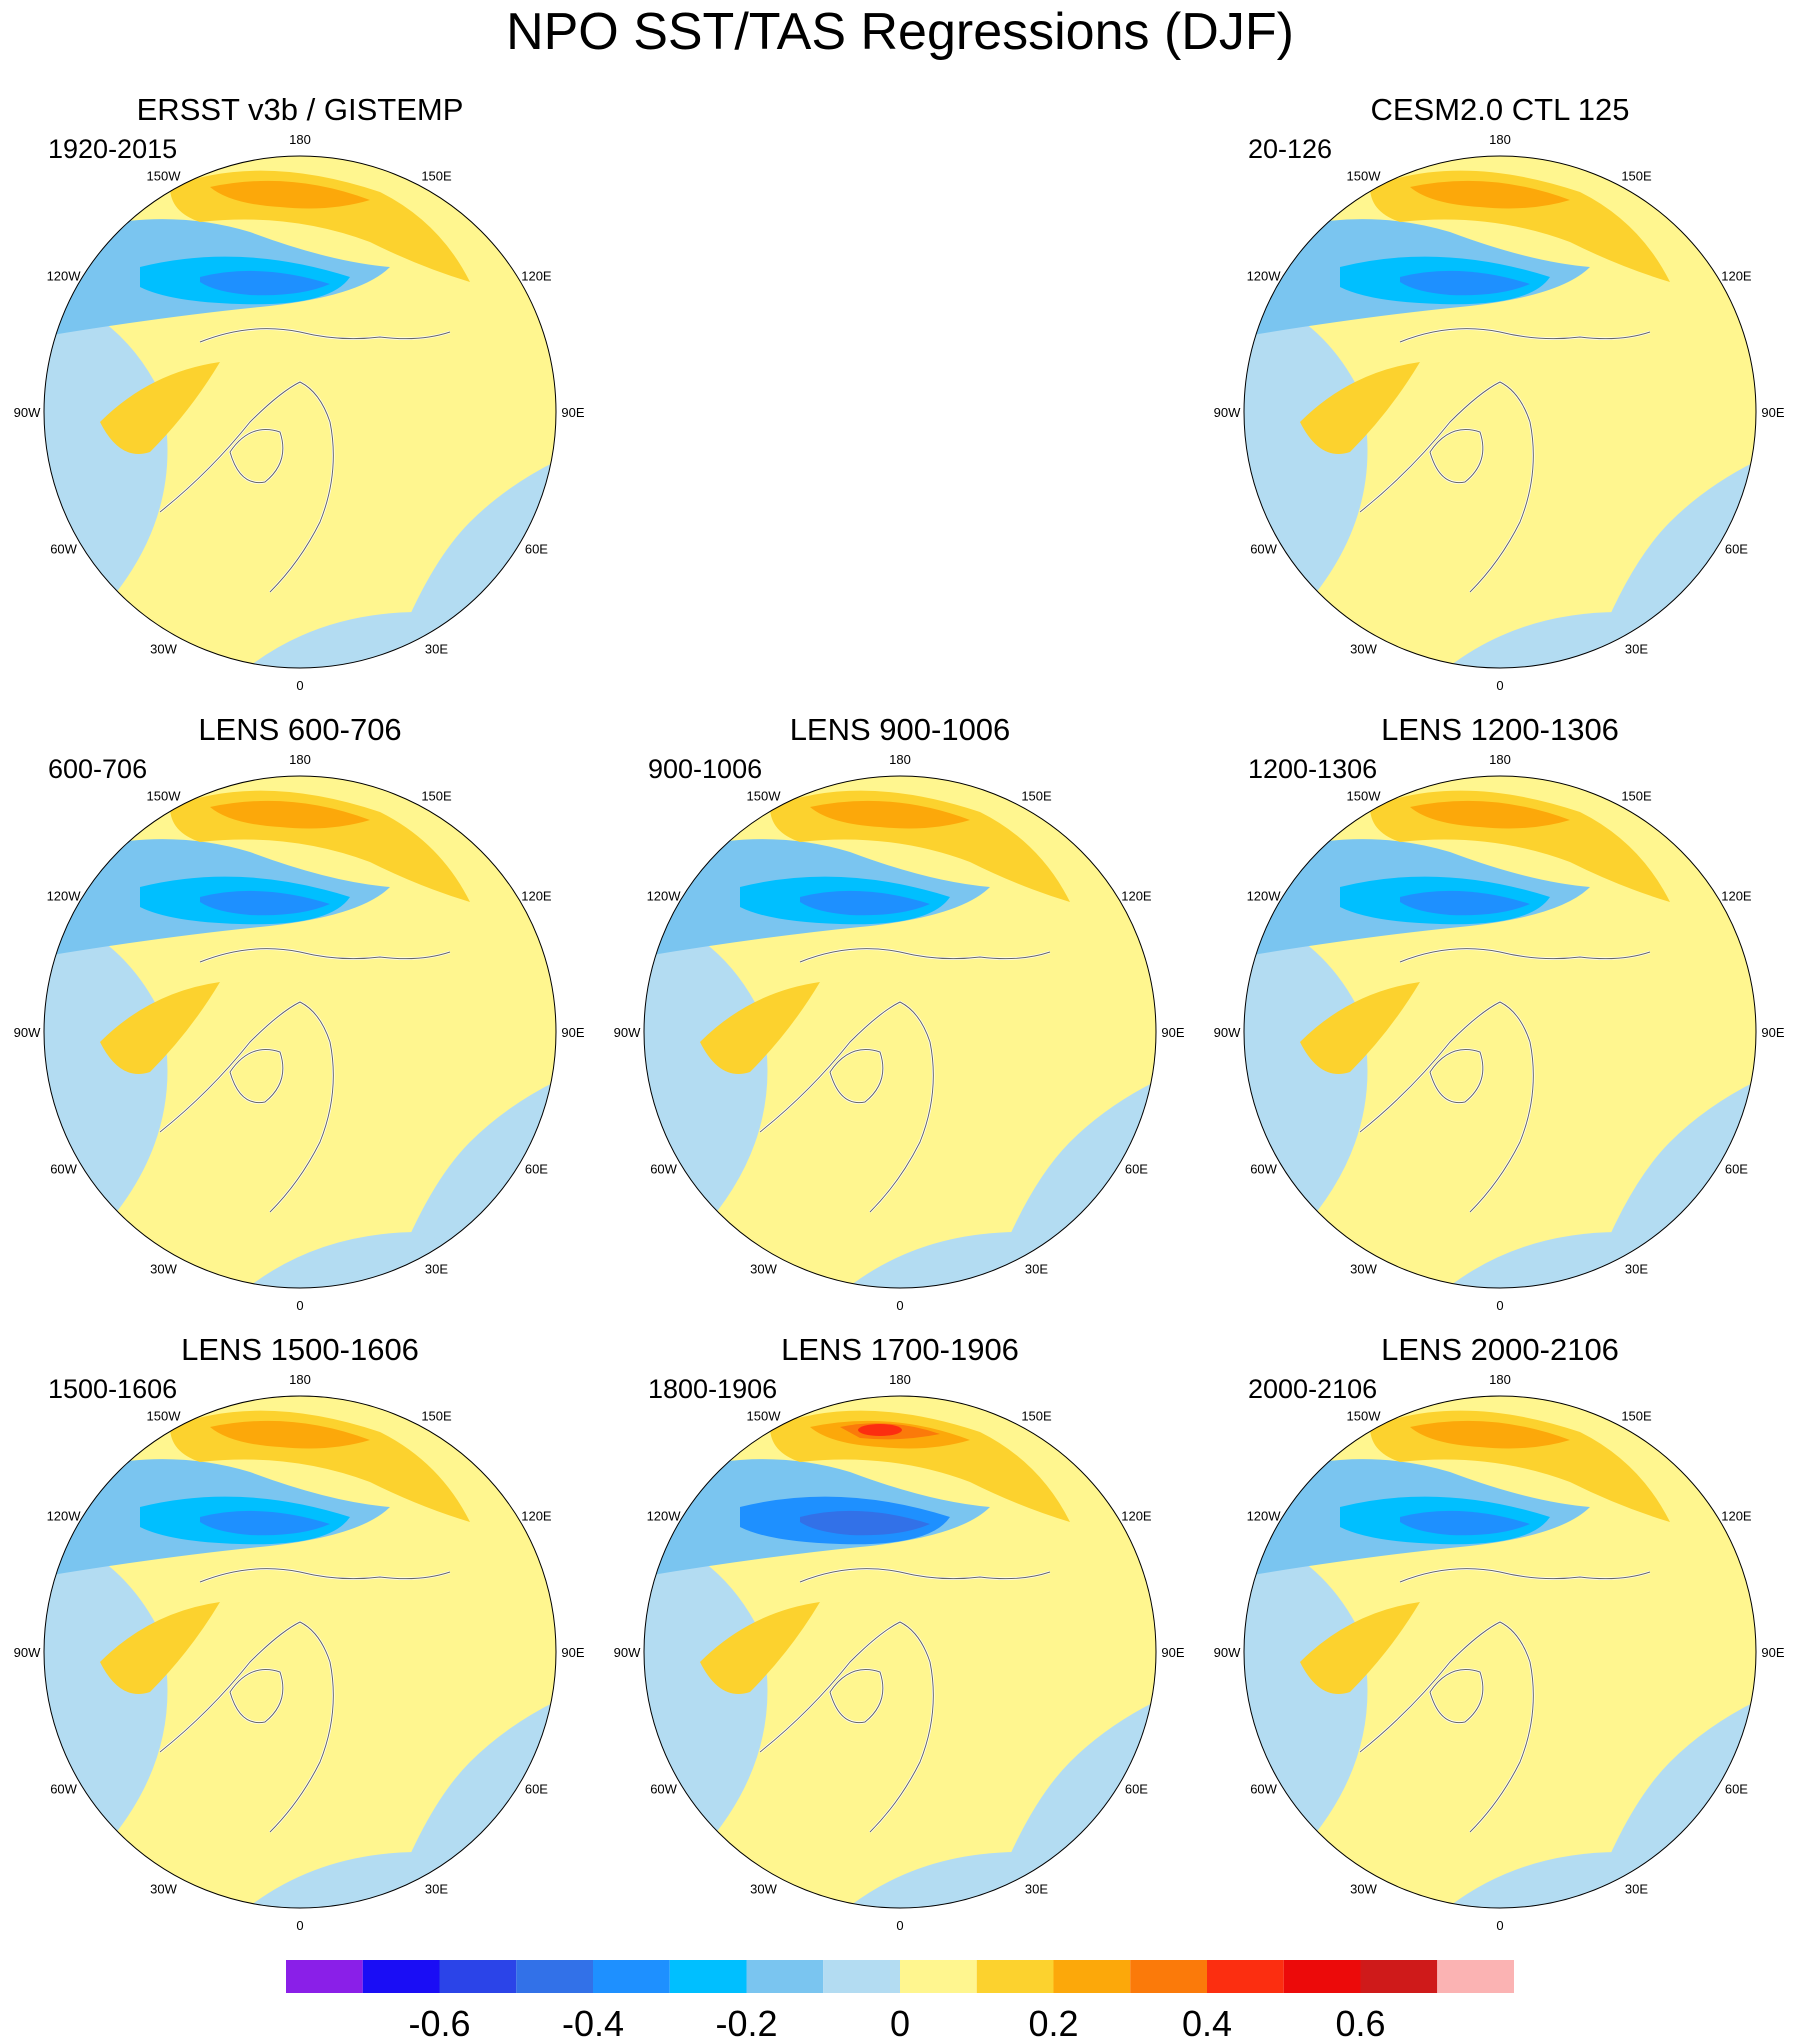 This screenshot has height=2042, width=1800. What do you see at coordinates (900, 729) in the screenshot?
I see `panel-title: LENS 900-1006` at bounding box center [900, 729].